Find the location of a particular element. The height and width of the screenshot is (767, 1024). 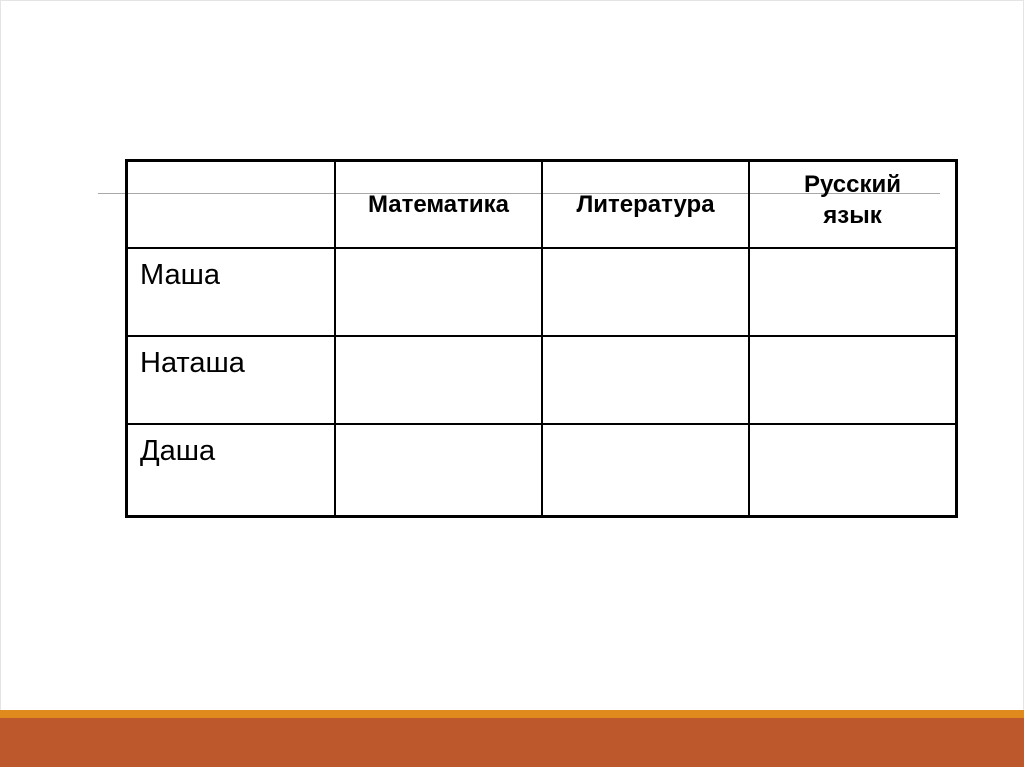

header-russian-label: Русский язык is located at coordinates (852, 199).